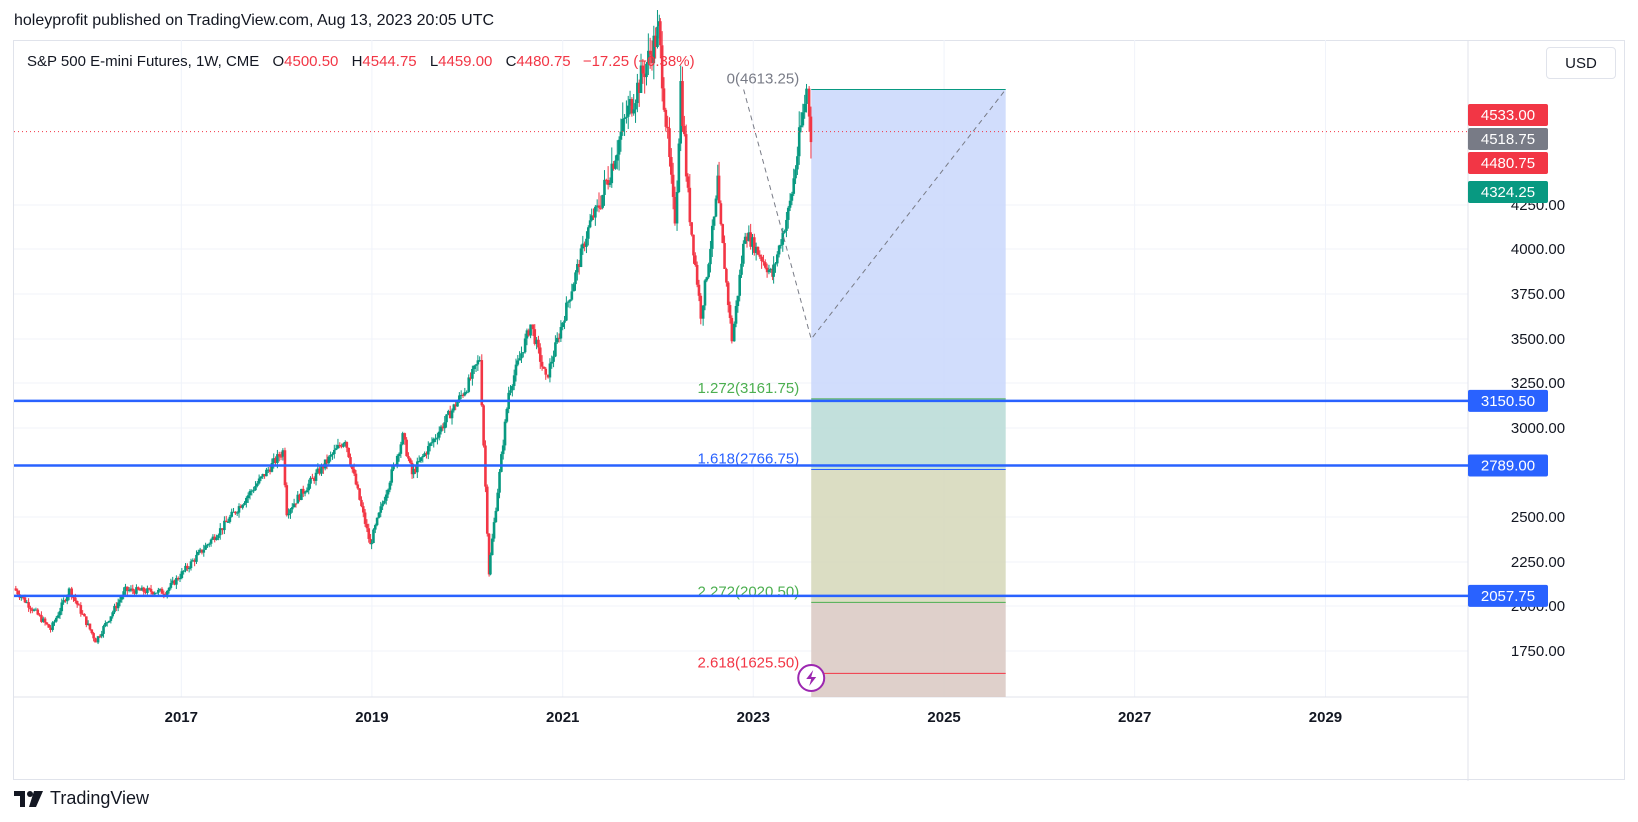  What do you see at coordinates (357, 61) in the screenshot?
I see `high-label: H` at bounding box center [357, 61].